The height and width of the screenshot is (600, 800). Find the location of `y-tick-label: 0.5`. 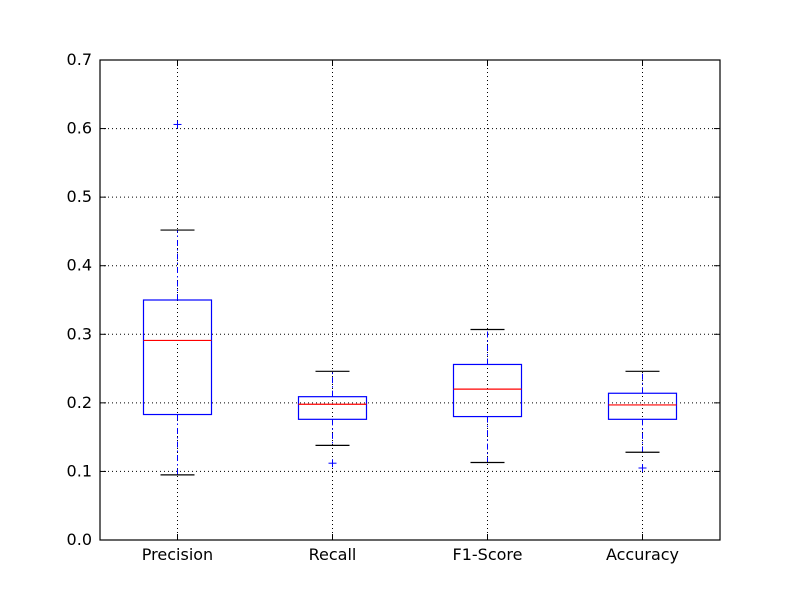

y-tick-label: 0.5 is located at coordinates (79, 196).